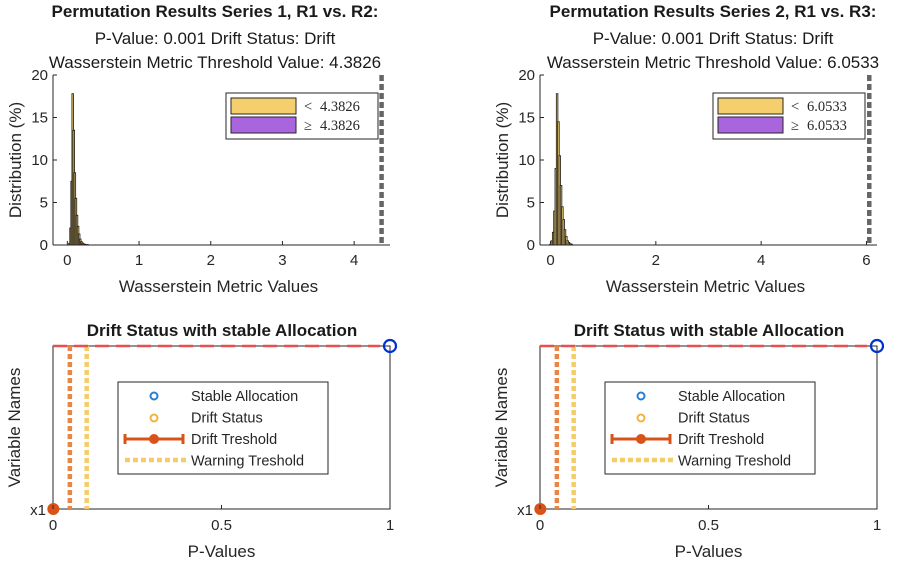 The width and height of the screenshot is (913, 564). Describe the element at coordinates (302, 116) in the screenshot. I see `legend: <4.3826 ≥ 4.3826` at that location.